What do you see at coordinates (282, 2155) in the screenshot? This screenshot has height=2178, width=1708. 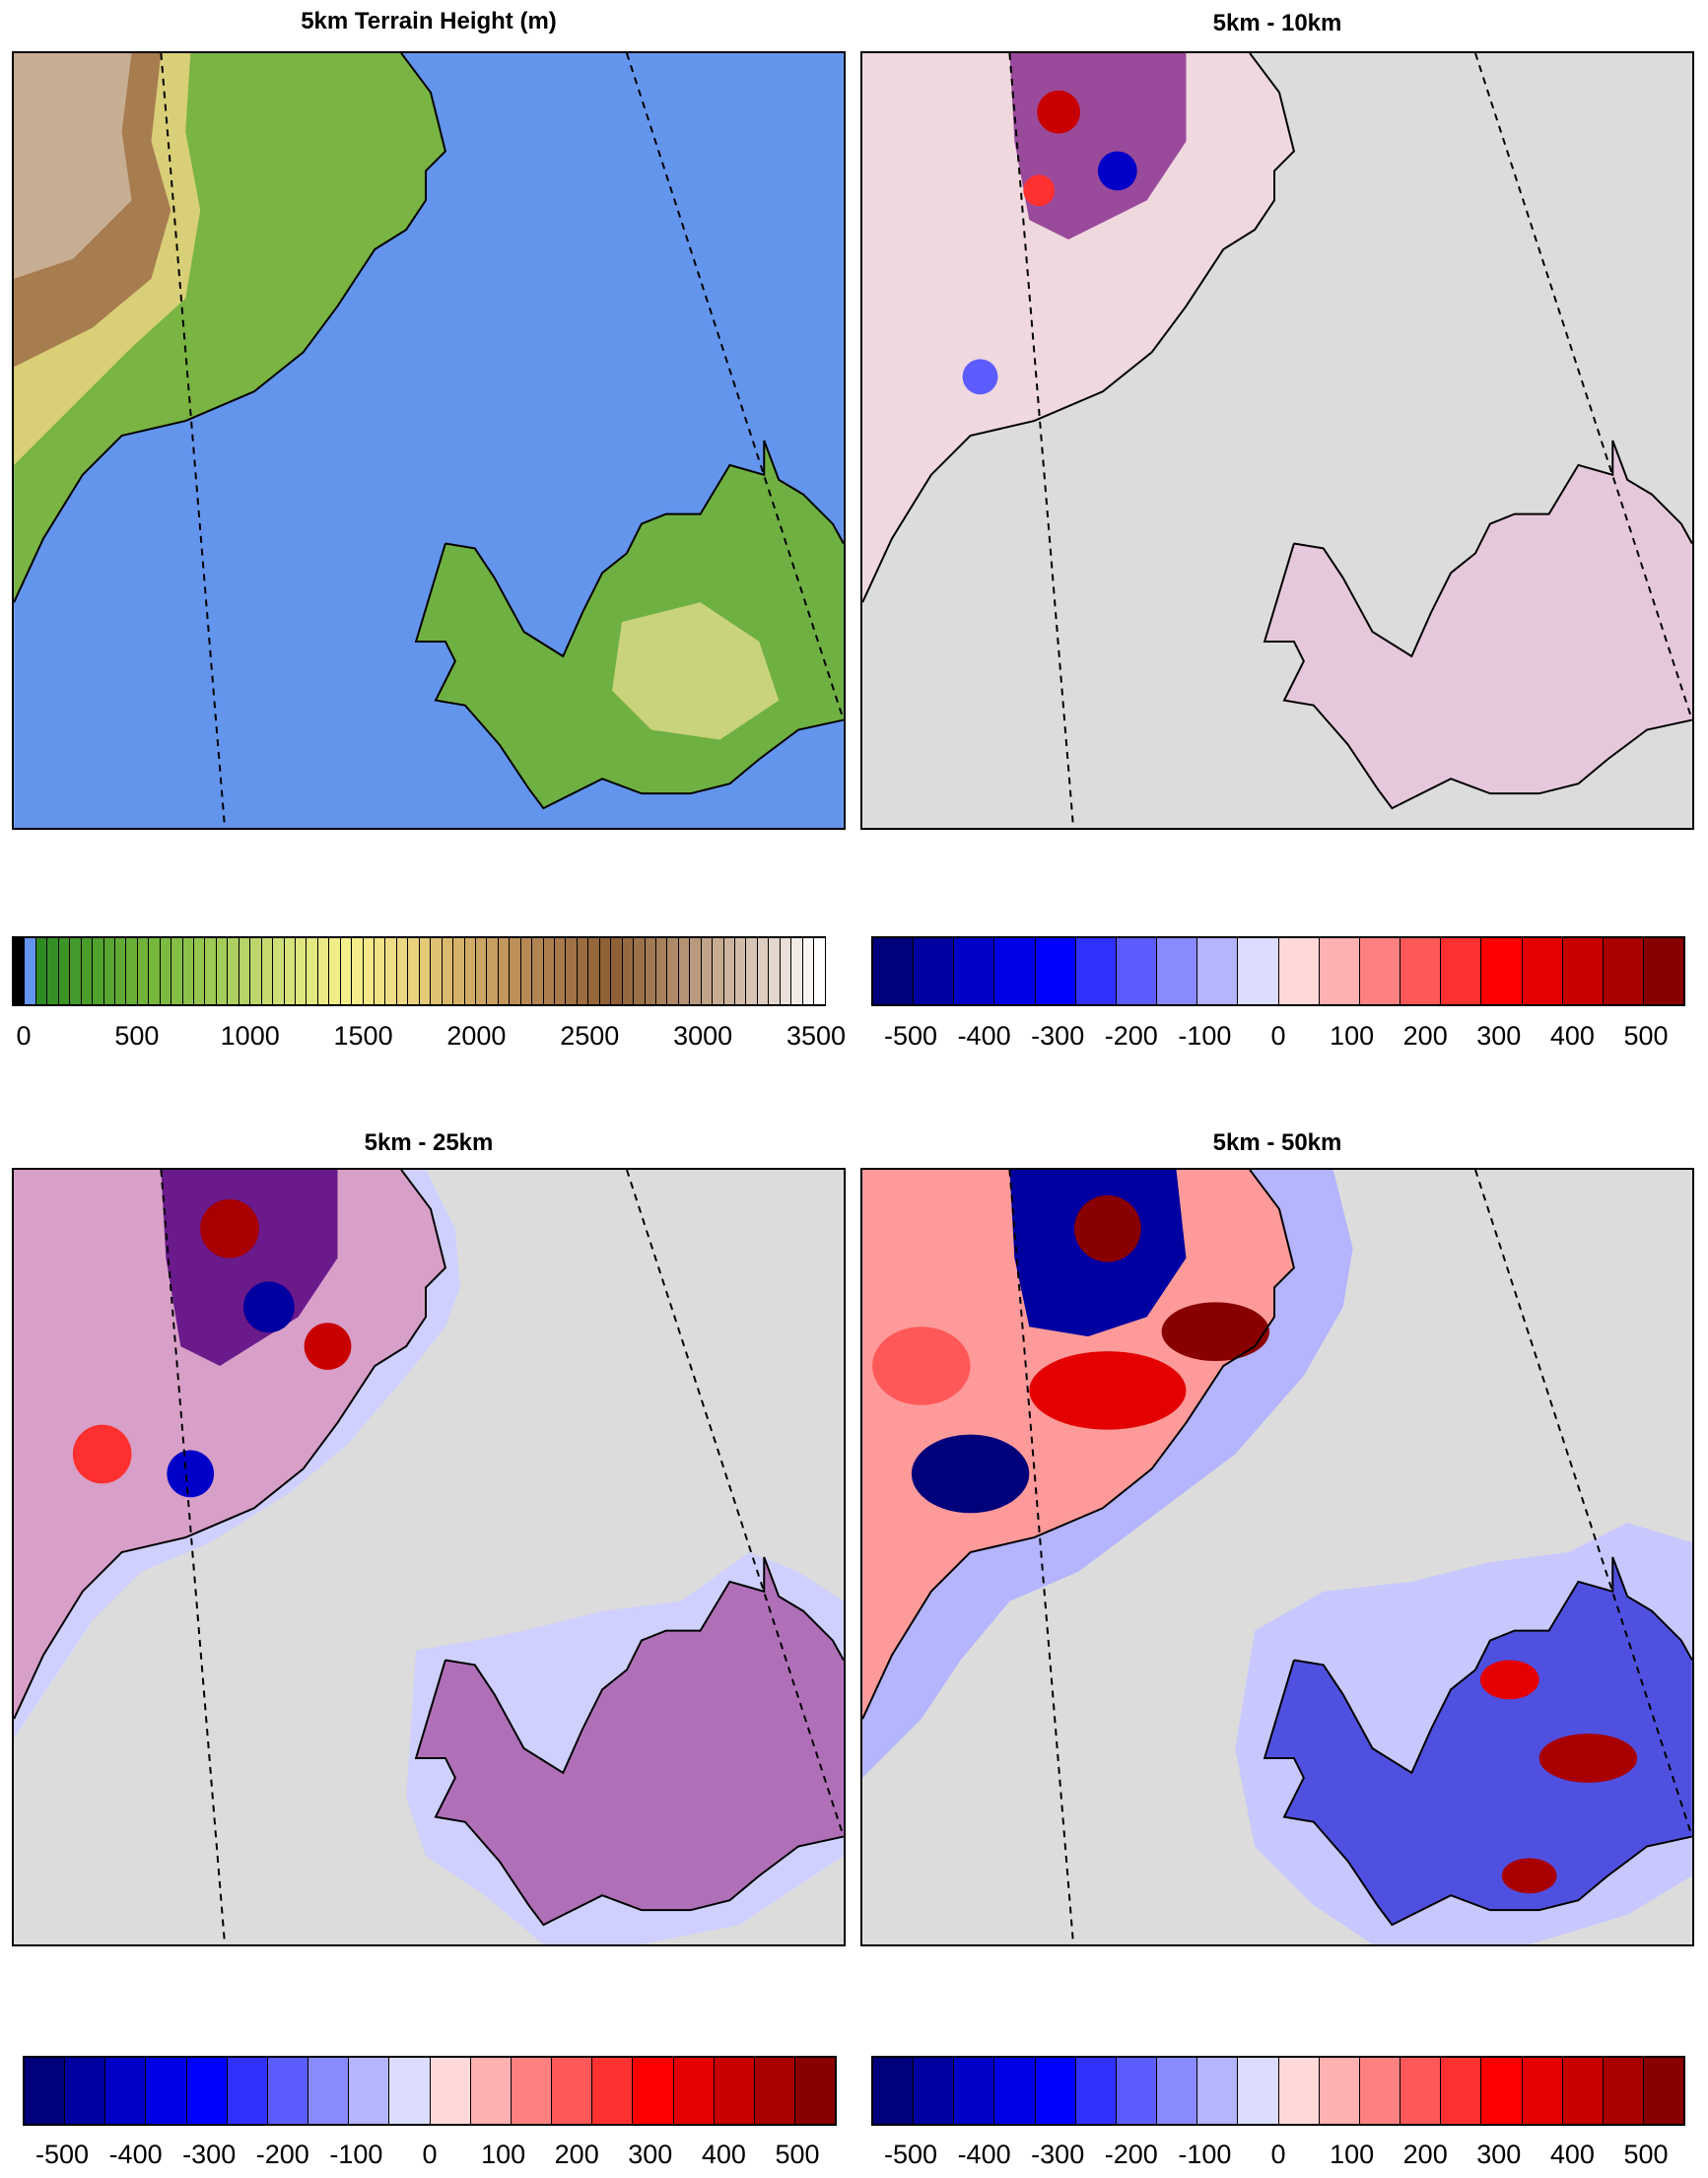 I see `colorbar-tick-label: -200` at bounding box center [282, 2155].